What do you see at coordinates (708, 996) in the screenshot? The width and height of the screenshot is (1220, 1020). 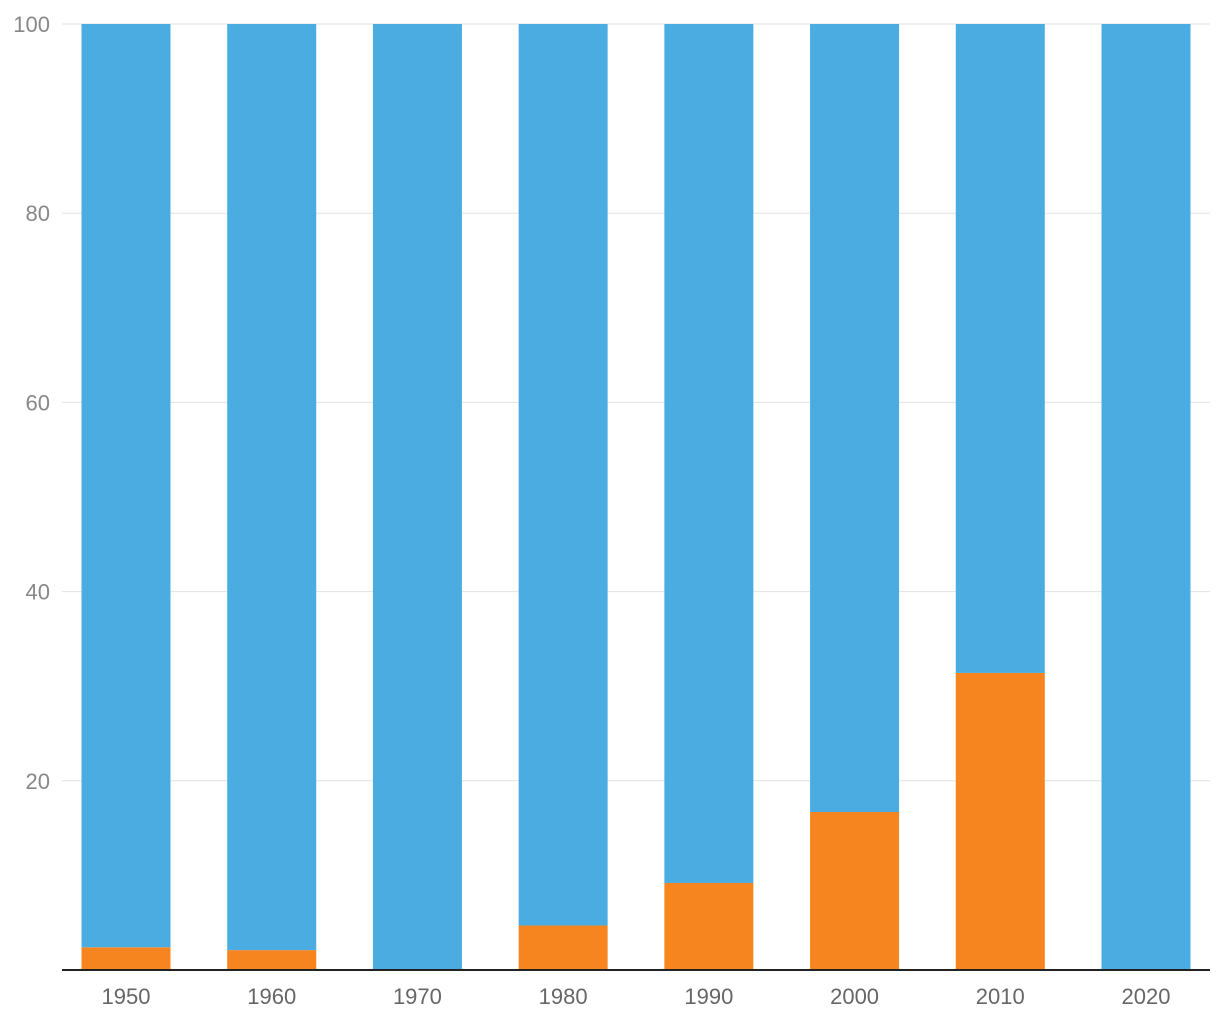 I see `x-tick-label-1990: 1990` at bounding box center [708, 996].